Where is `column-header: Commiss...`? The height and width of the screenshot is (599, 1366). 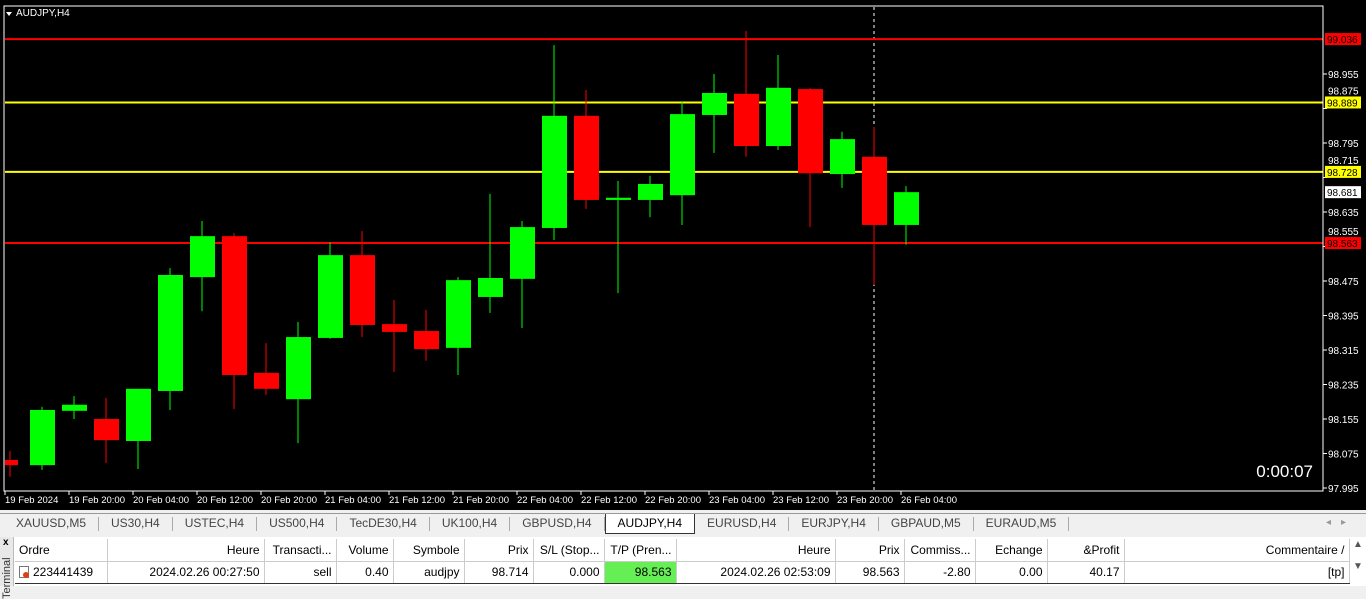
column-header: Commiss... is located at coordinates (940, 550).